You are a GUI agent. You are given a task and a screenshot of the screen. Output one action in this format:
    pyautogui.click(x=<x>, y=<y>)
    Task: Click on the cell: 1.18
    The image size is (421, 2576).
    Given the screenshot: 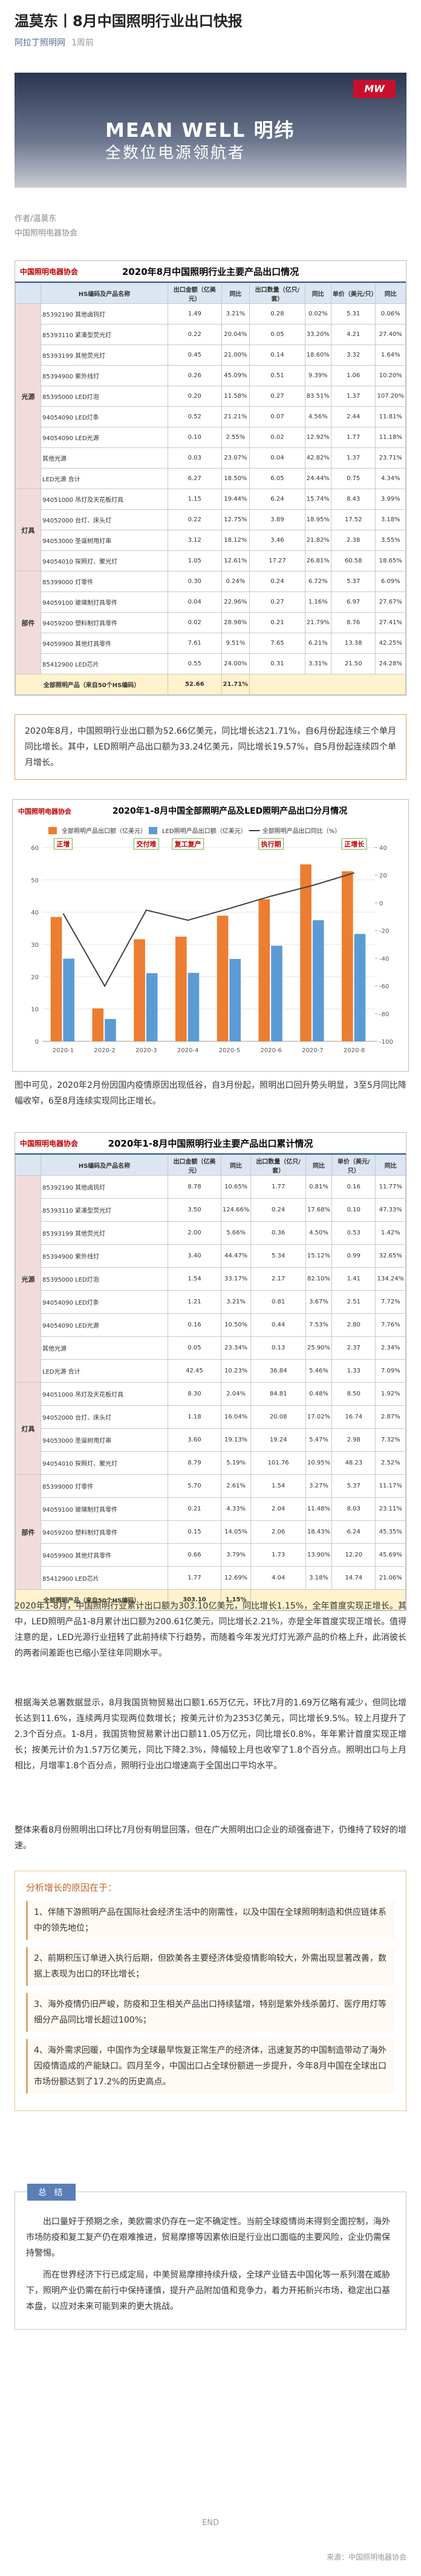 What is the action you would take?
    pyautogui.click(x=195, y=1417)
    